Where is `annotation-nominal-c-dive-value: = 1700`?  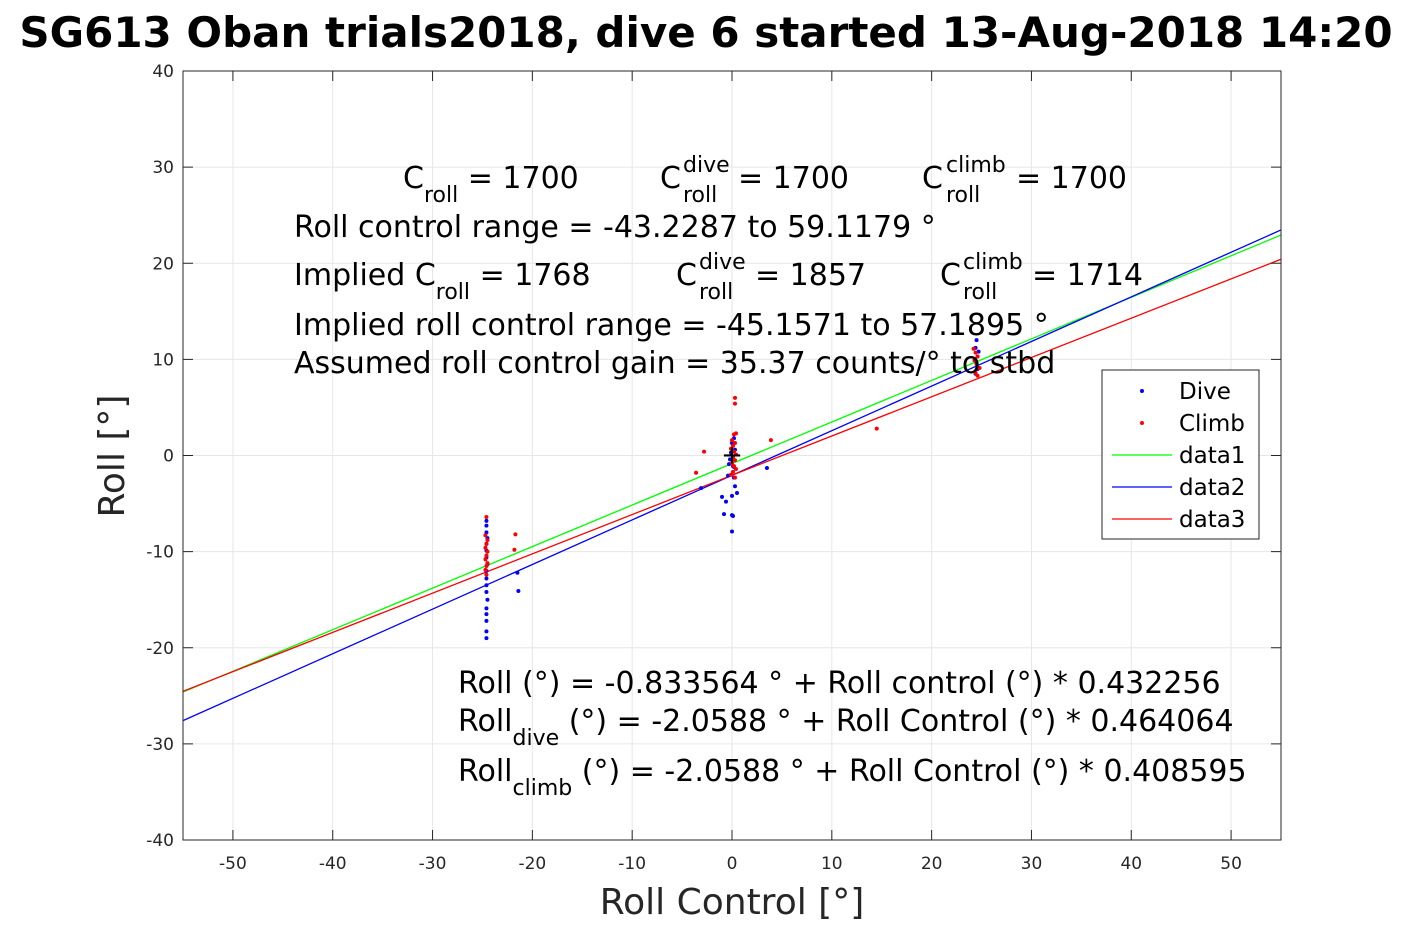 annotation-nominal-c-dive-value: = 1700 is located at coordinates (793, 178).